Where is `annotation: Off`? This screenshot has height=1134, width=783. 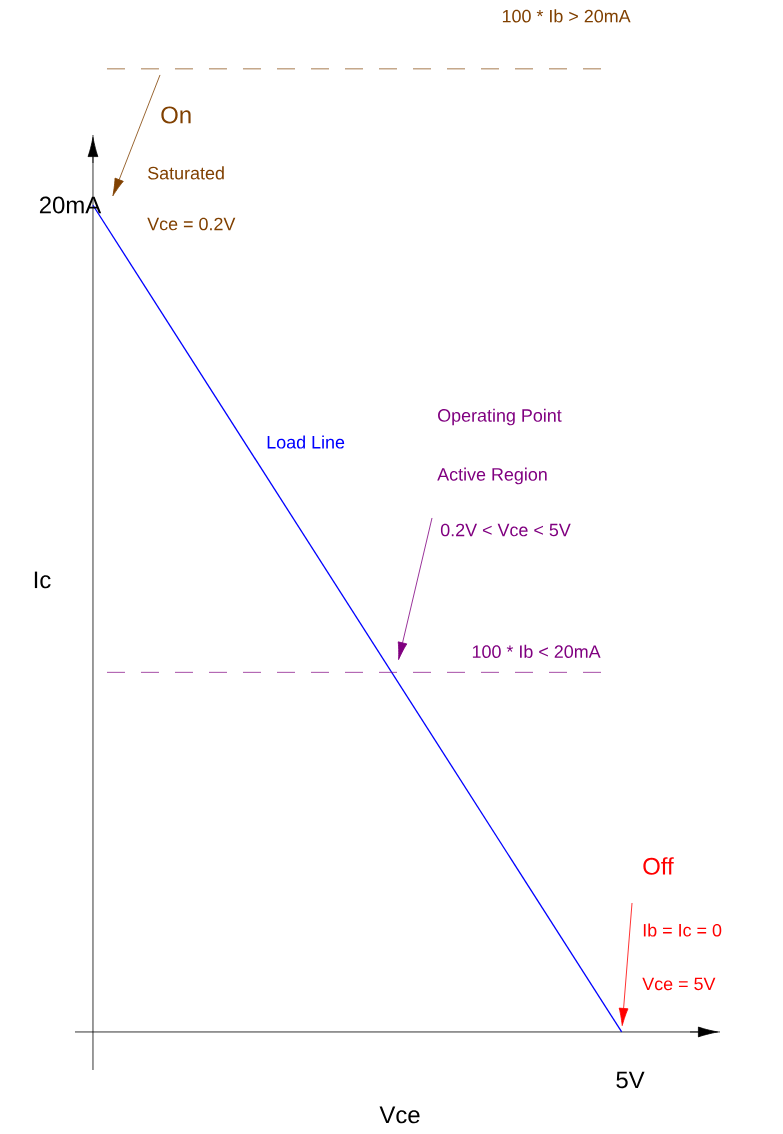
annotation: Off is located at coordinates (658, 866).